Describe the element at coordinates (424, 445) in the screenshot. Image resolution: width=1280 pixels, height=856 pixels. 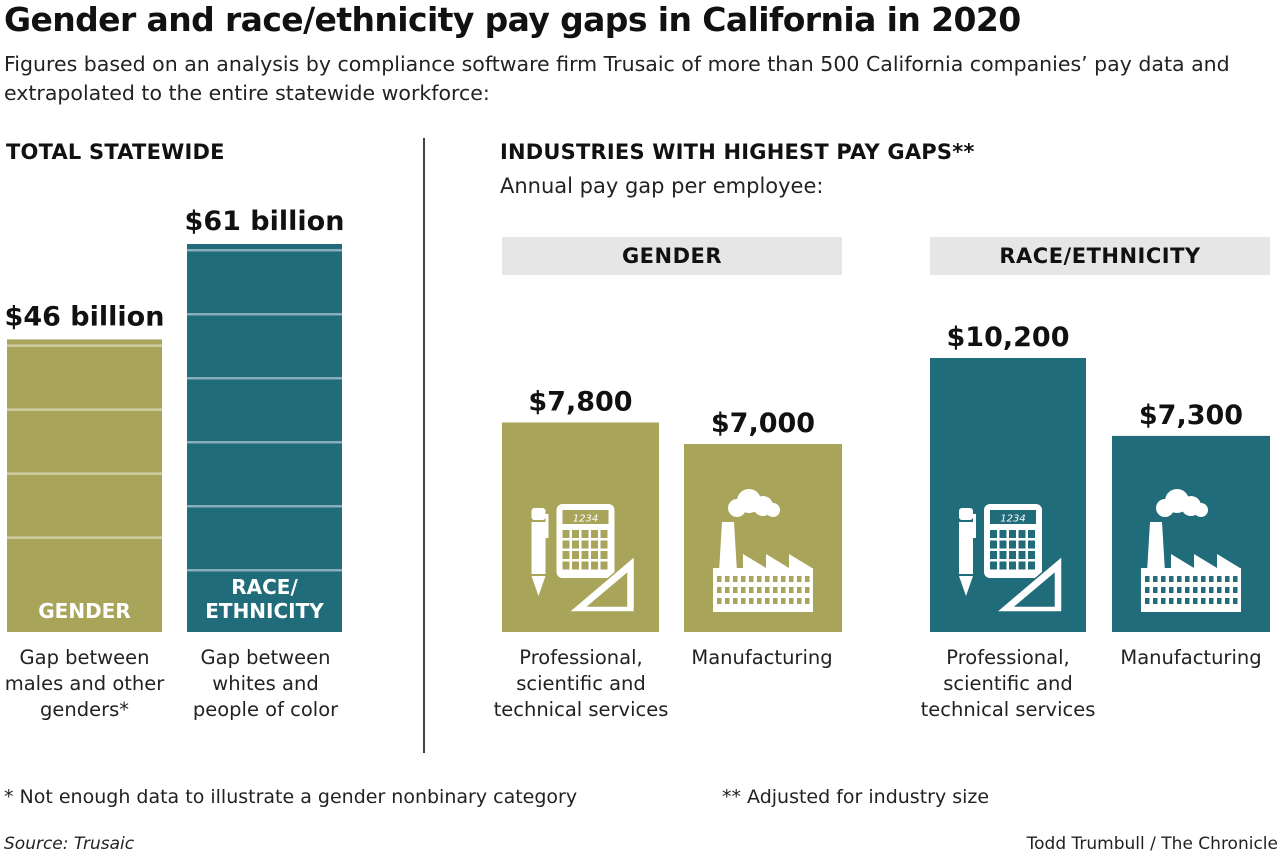
I see `section-divider` at that location.